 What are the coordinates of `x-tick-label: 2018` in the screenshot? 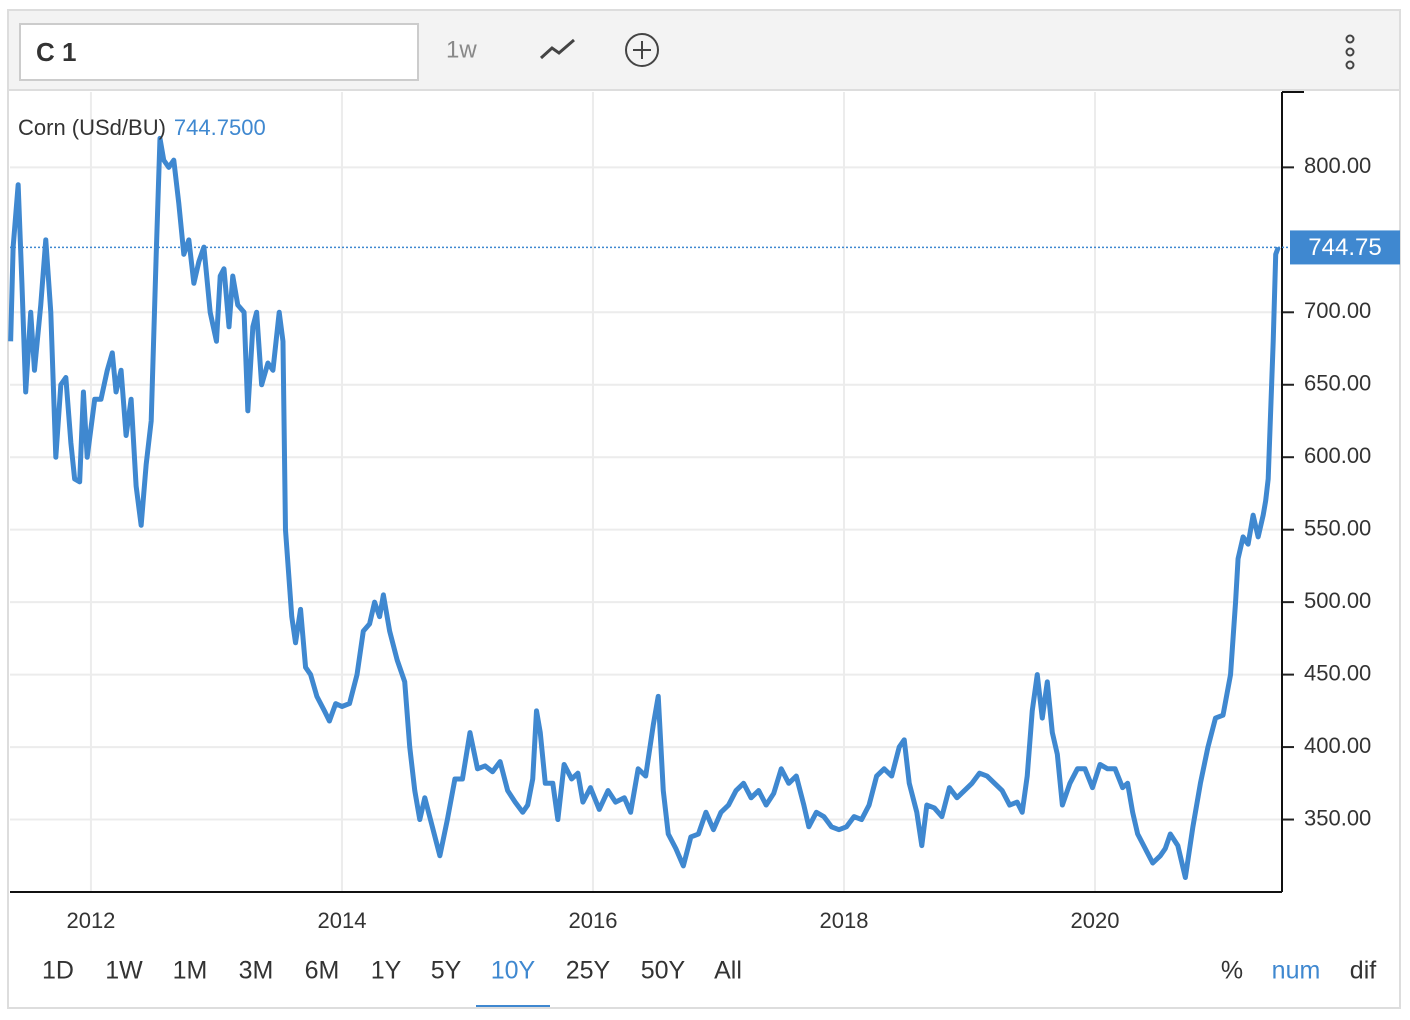 It's located at (844, 920).